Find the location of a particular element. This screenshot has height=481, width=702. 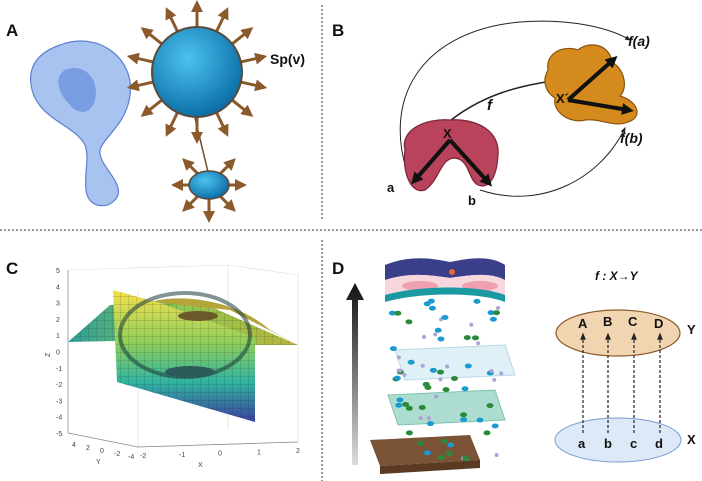

mapping-arrows is located at coordinates (621, 382).